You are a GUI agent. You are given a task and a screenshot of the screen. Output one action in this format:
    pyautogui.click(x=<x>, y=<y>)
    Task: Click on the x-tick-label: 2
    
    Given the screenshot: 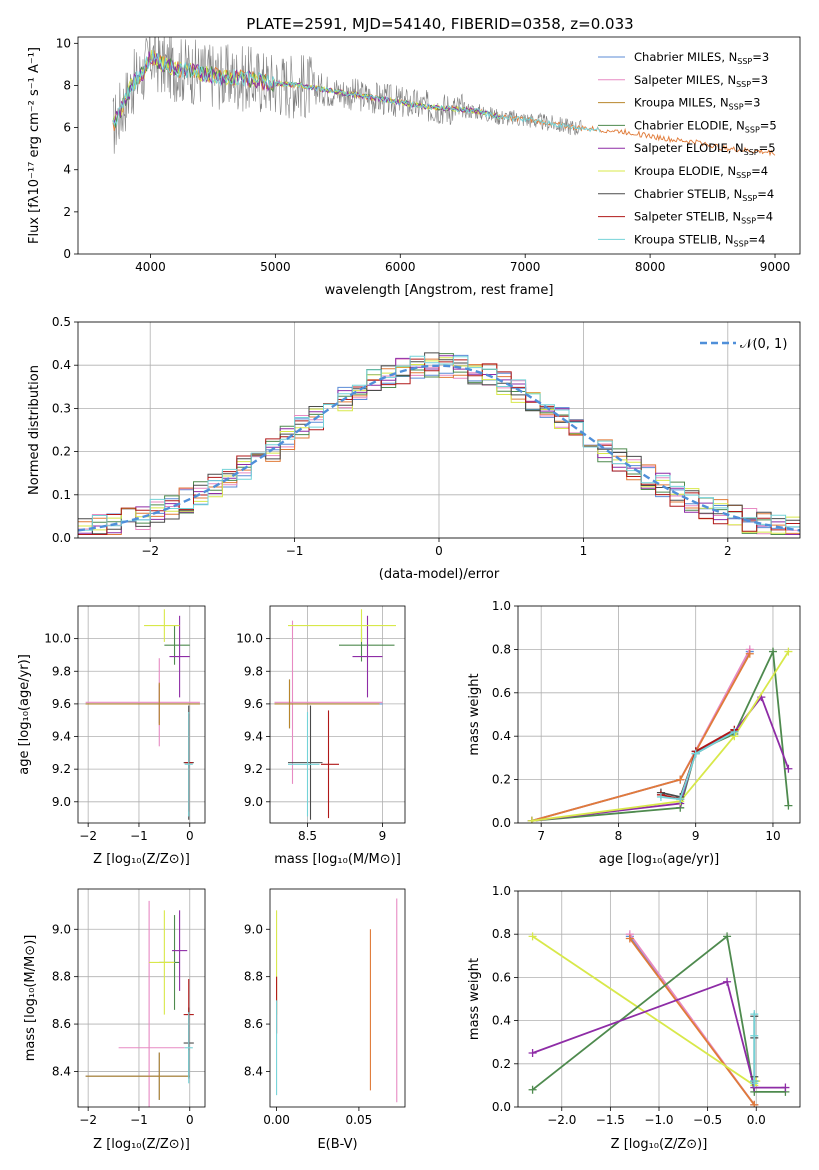 What is the action you would take?
    pyautogui.click(x=728, y=551)
    